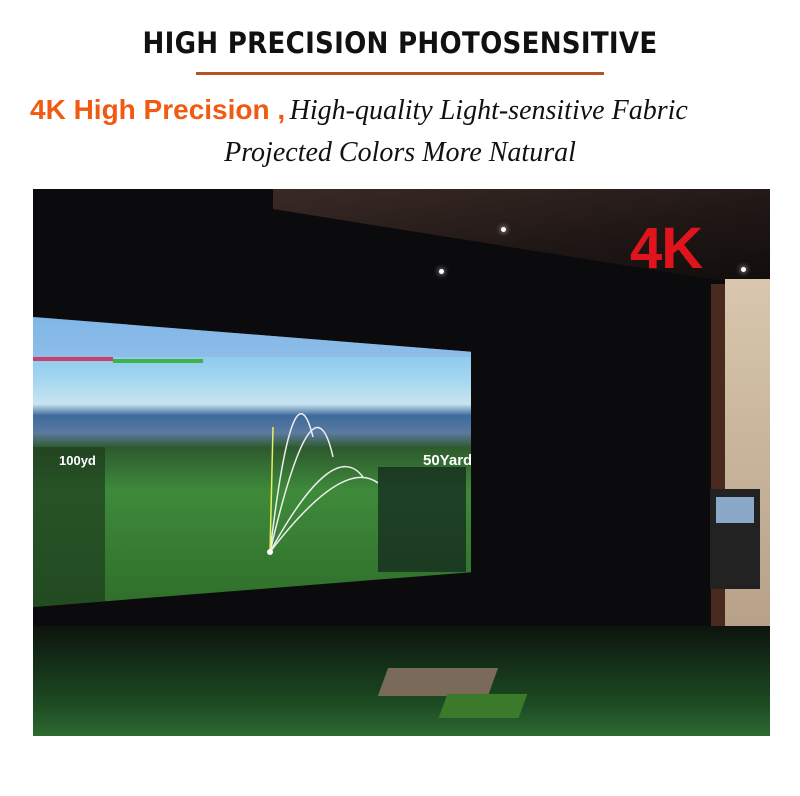 Image resolution: width=800 pixels, height=796 pixels. Describe the element at coordinates (483, 706) in the screenshot. I see `tee-mat` at that location.